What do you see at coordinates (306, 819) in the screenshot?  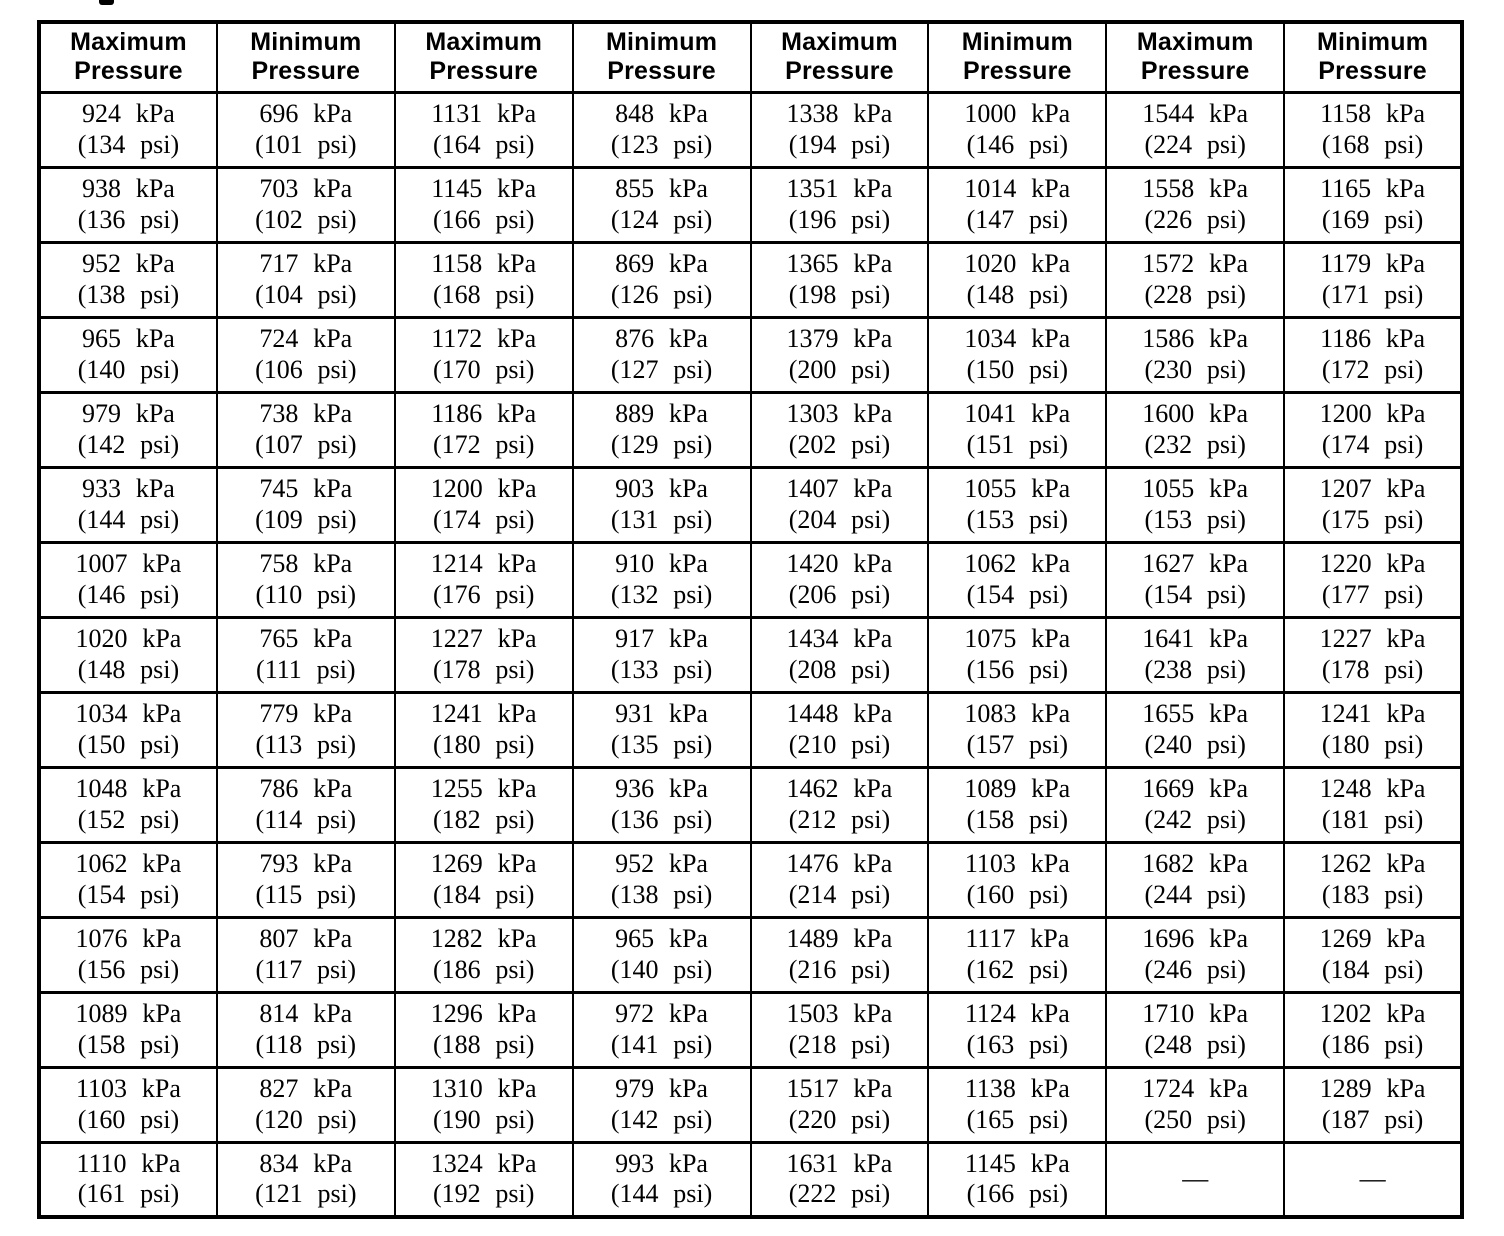 I see `psi-value: (114 psi)` at bounding box center [306, 819].